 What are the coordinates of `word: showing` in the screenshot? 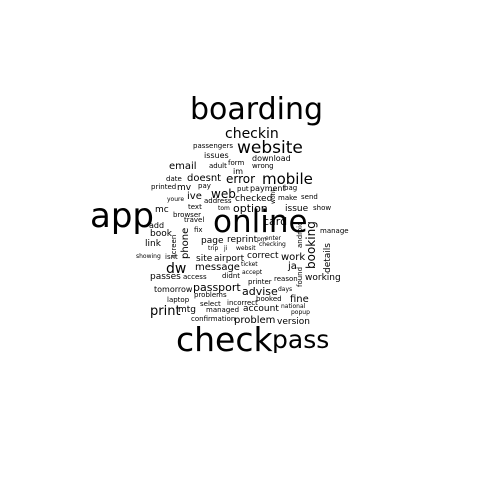 It's located at (148, 257).